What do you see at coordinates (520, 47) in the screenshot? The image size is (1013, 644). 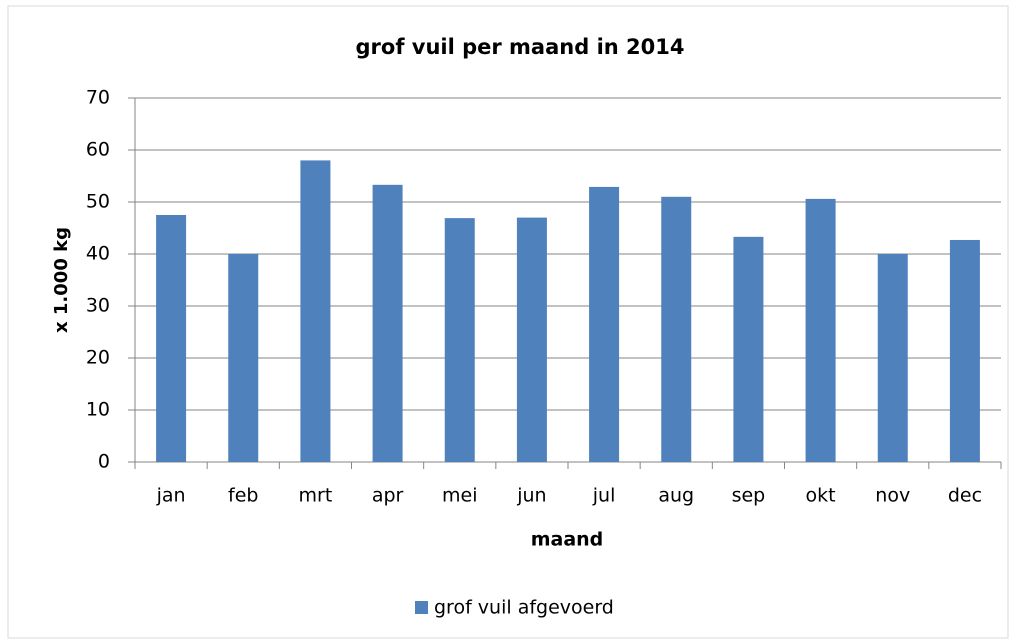 I see `chart-title: grof vuil per maand in 2014` at bounding box center [520, 47].